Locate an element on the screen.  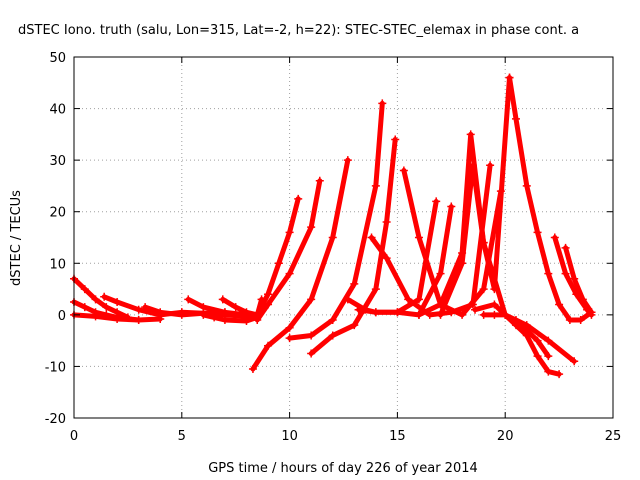
y-tick-label: 0 is located at coordinates (62, 316).